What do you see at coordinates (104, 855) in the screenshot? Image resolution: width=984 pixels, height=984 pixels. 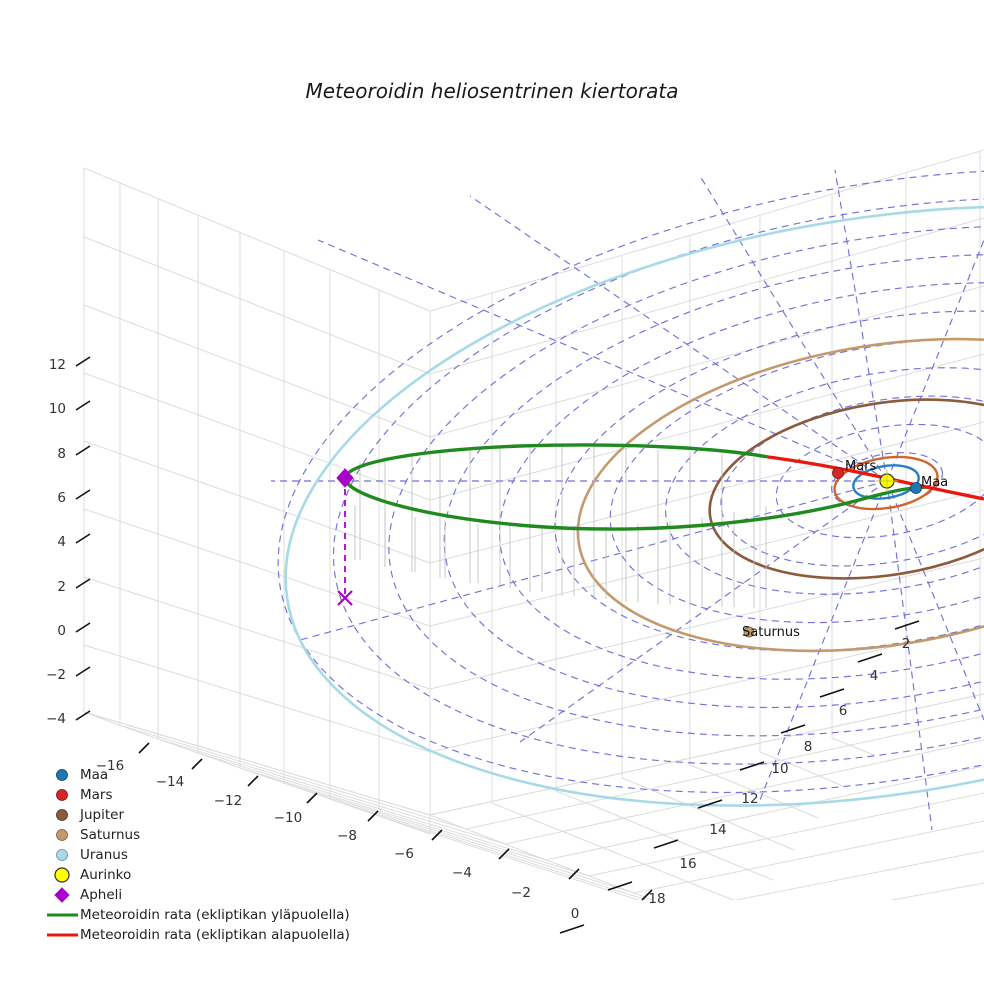 I see `legend-label-uranus: Uranus` at bounding box center [104, 855].